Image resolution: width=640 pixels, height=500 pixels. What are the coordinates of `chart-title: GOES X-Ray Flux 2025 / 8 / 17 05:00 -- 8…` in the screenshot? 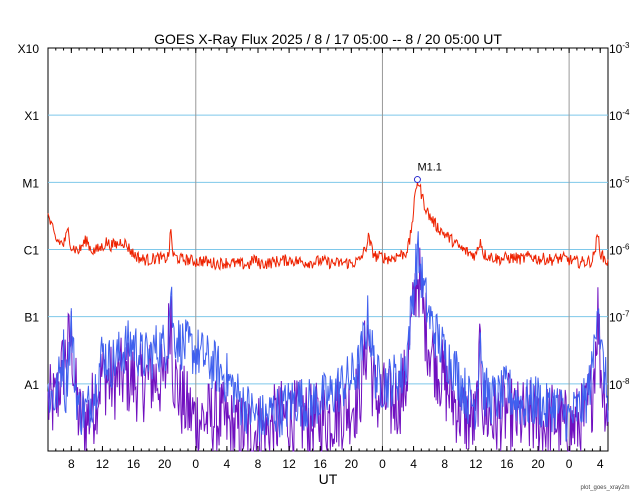 It's located at (328, 39).